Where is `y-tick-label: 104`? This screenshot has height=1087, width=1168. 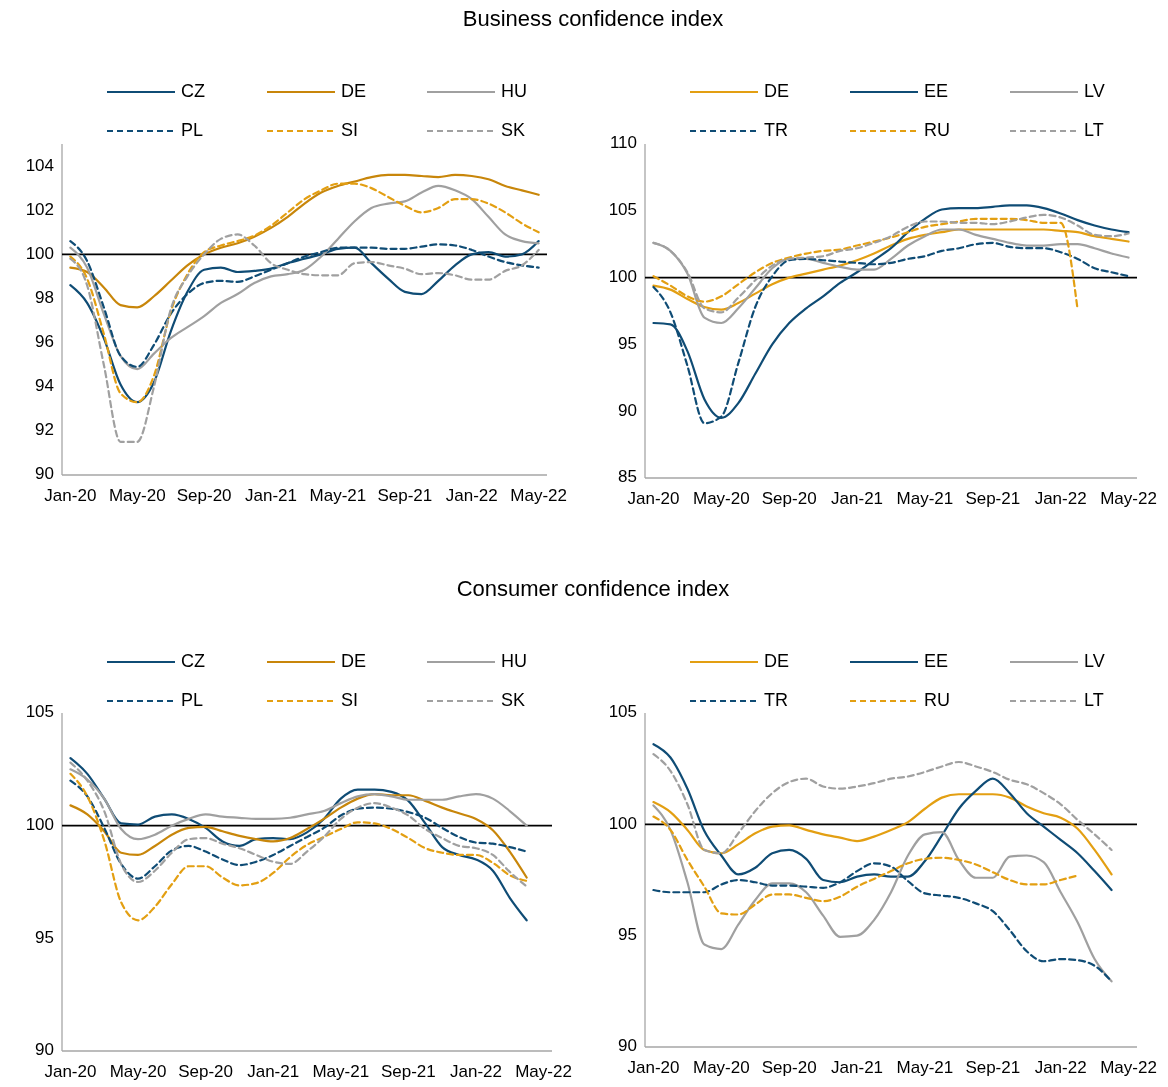
y-tick-label: 104 is located at coordinates (39, 165).